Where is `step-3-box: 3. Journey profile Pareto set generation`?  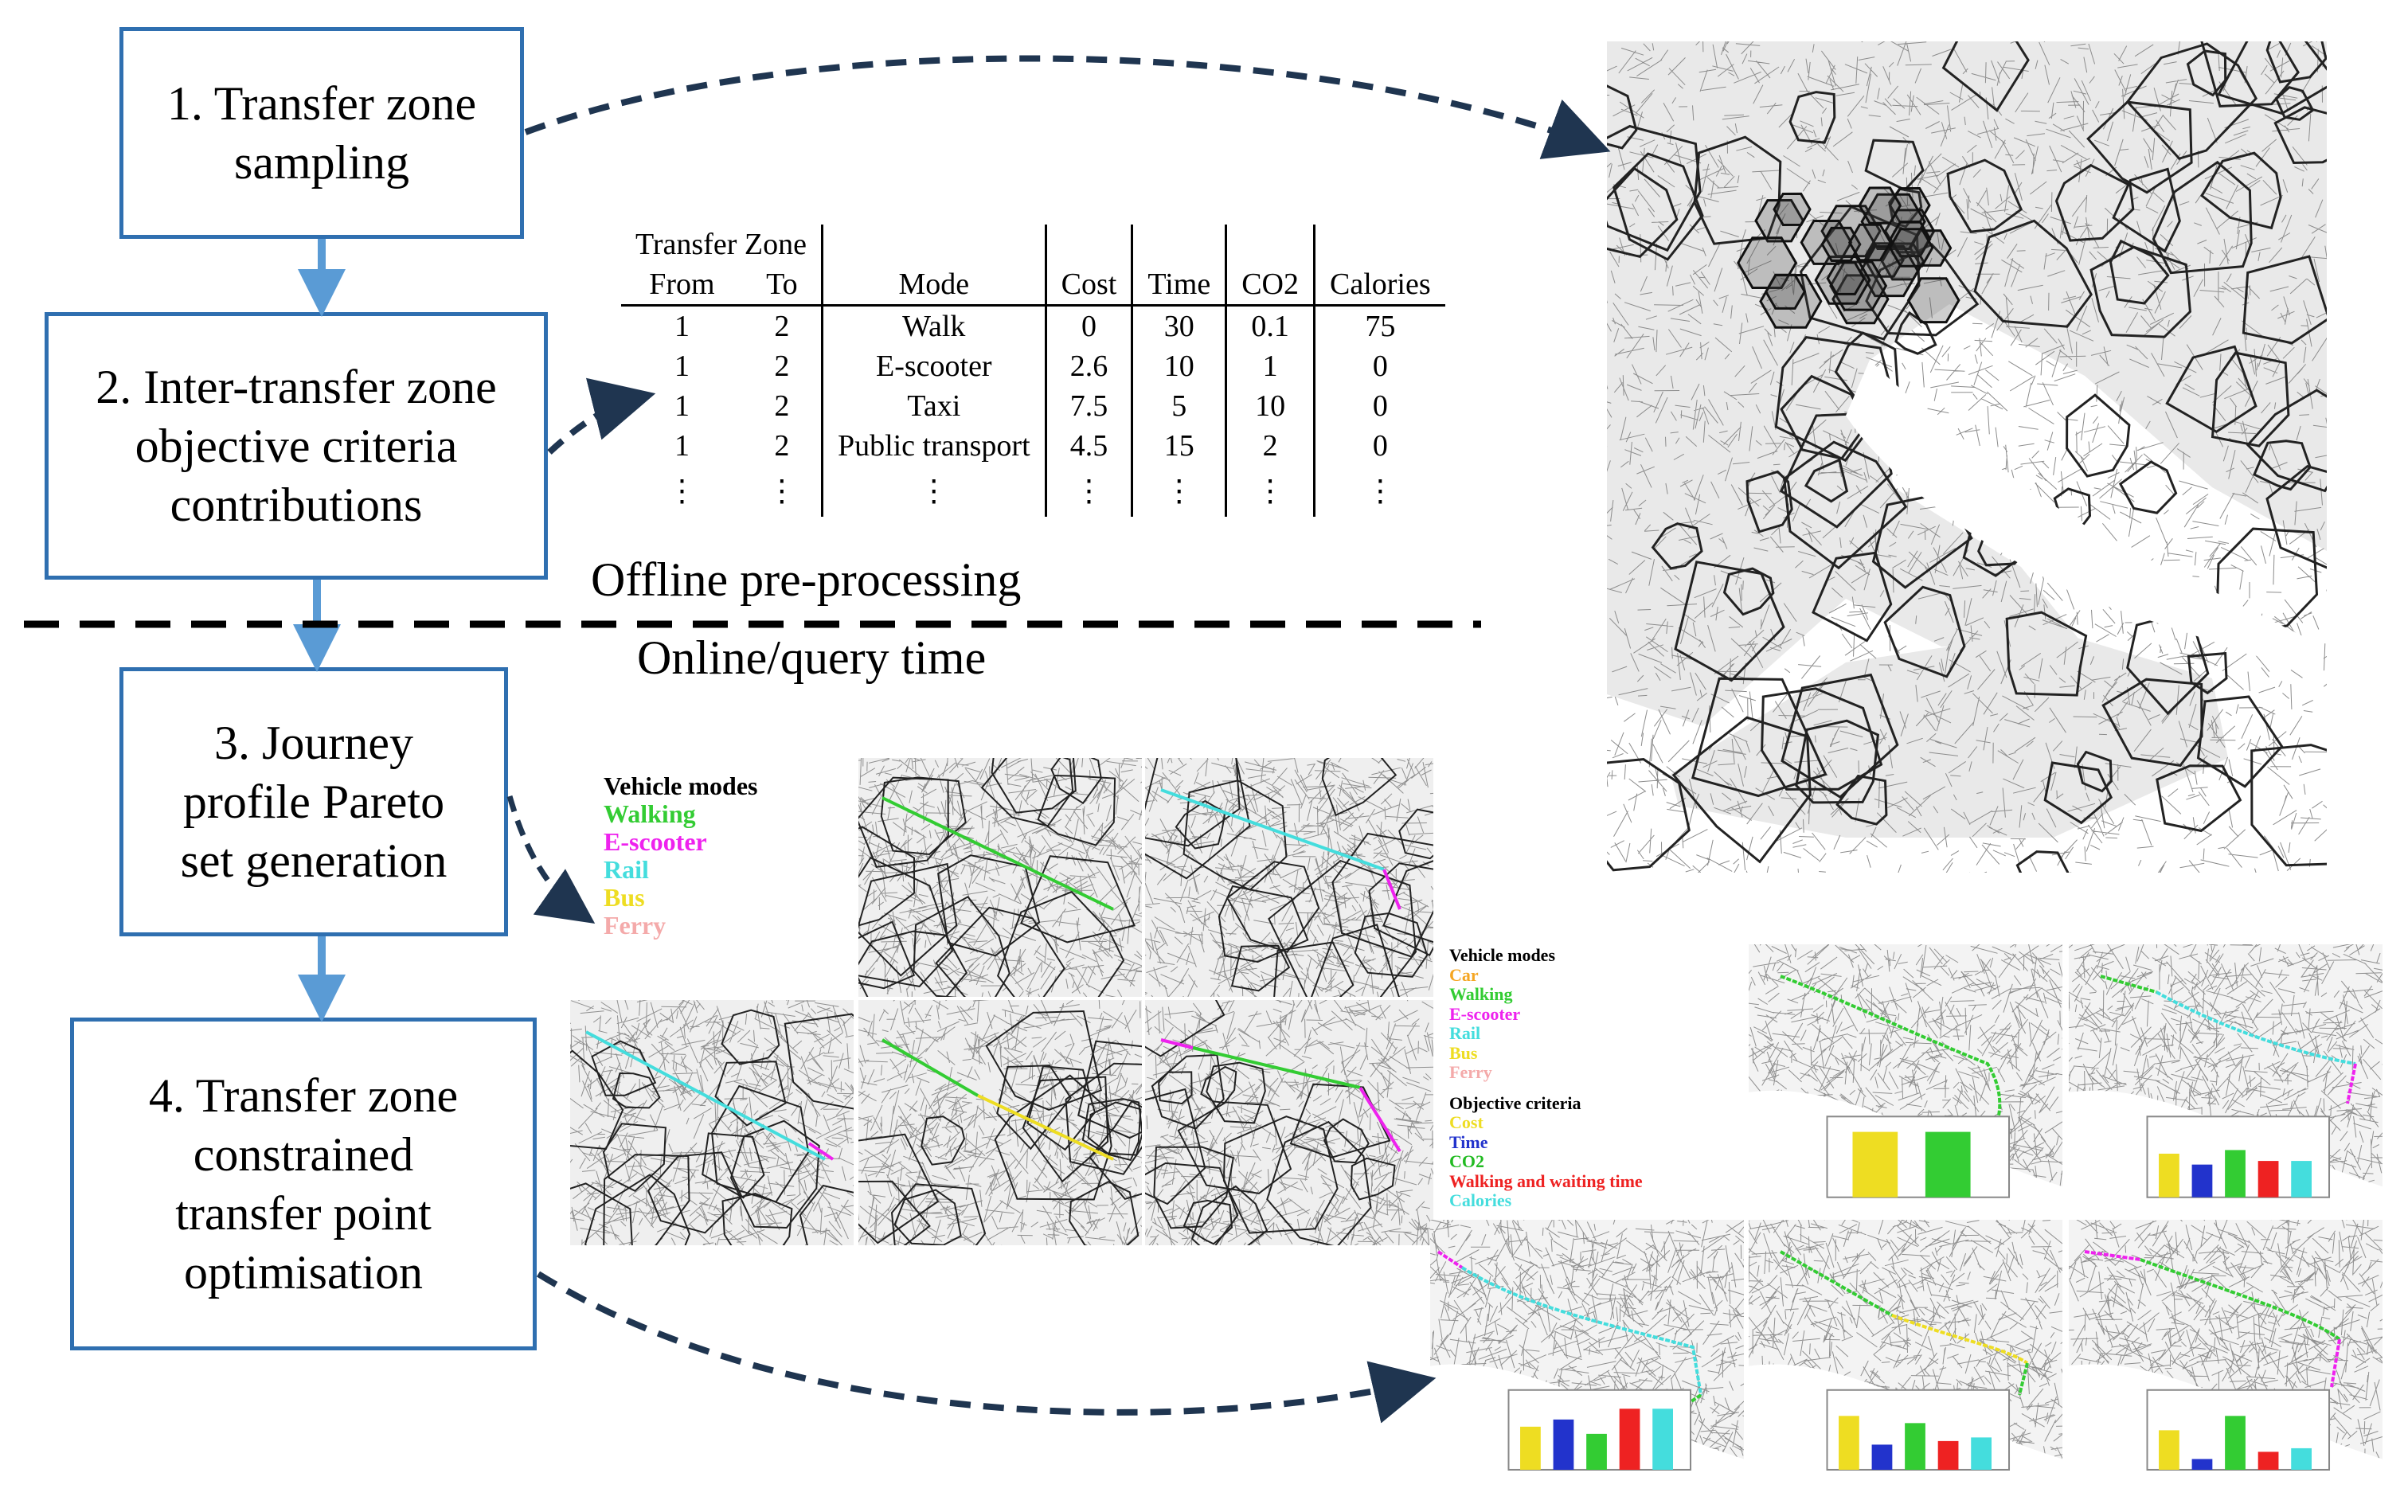
step-3-box: 3. Journey profile Pareto set generation is located at coordinates (313, 801).